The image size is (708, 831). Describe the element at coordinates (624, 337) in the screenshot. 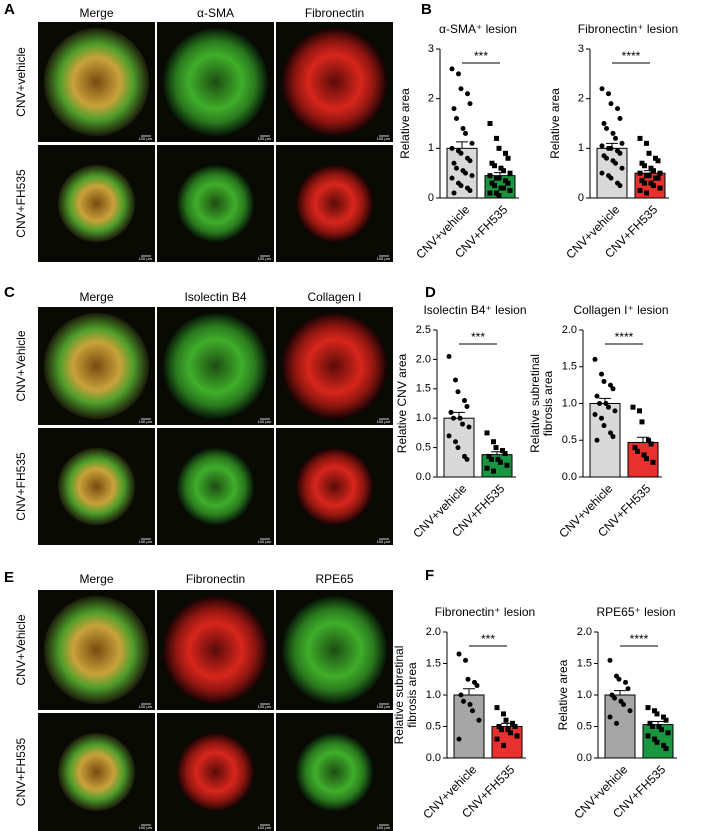

I see `significance-label: ****` at that location.